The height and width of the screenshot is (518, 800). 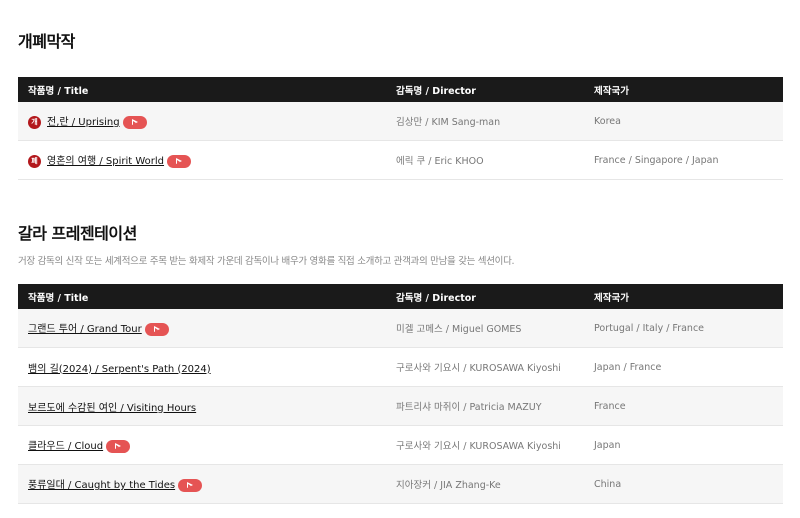 What do you see at coordinates (106, 161) in the screenshot?
I see `film-title-link: 영혼의 여행 / Spirit World` at bounding box center [106, 161].